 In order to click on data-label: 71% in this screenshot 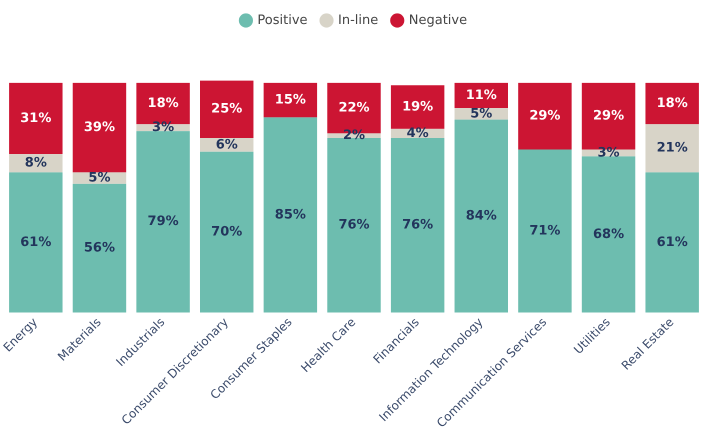, I will do `click(544, 230)`.